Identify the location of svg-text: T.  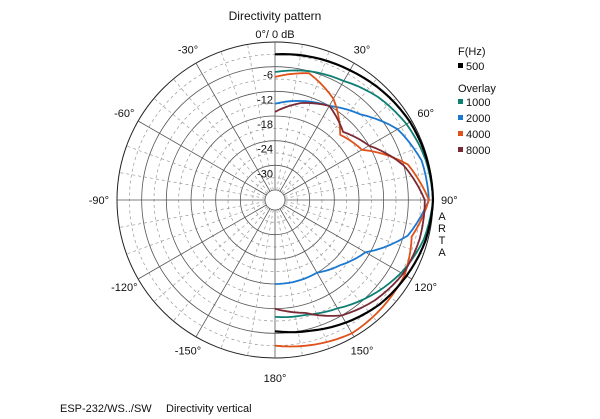
(442, 241).